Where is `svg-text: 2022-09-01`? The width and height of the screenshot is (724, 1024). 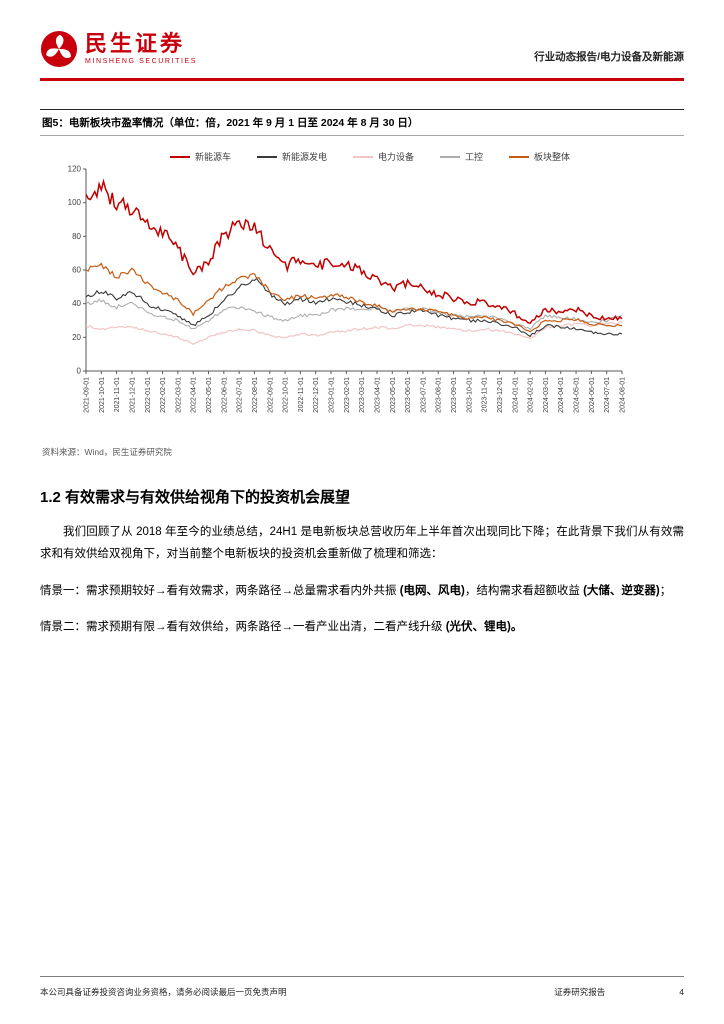 svg-text: 2022-09-01 is located at coordinates (270, 395).